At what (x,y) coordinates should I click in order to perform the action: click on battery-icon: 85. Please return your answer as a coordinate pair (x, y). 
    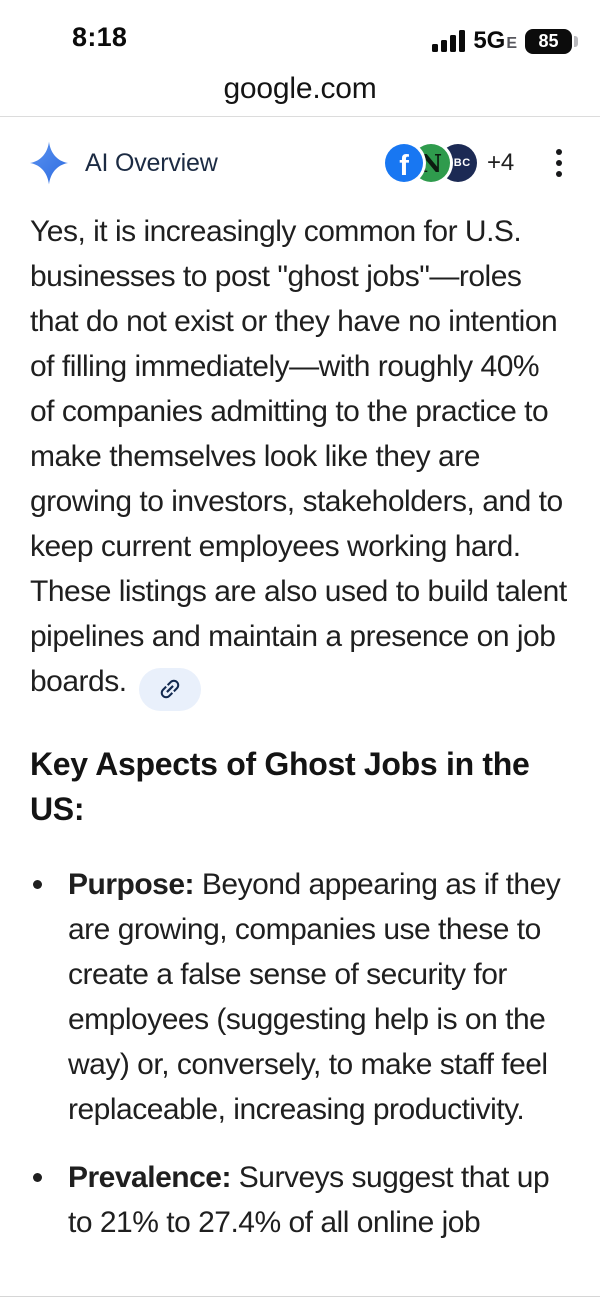
    Looking at the image, I should click on (551, 41).